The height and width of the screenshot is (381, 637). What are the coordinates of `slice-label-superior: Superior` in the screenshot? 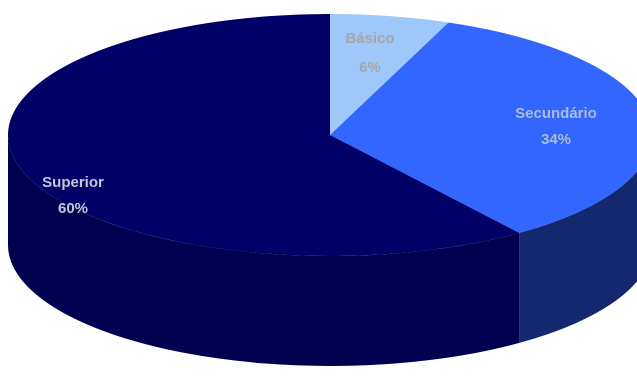 It's located at (73, 182).